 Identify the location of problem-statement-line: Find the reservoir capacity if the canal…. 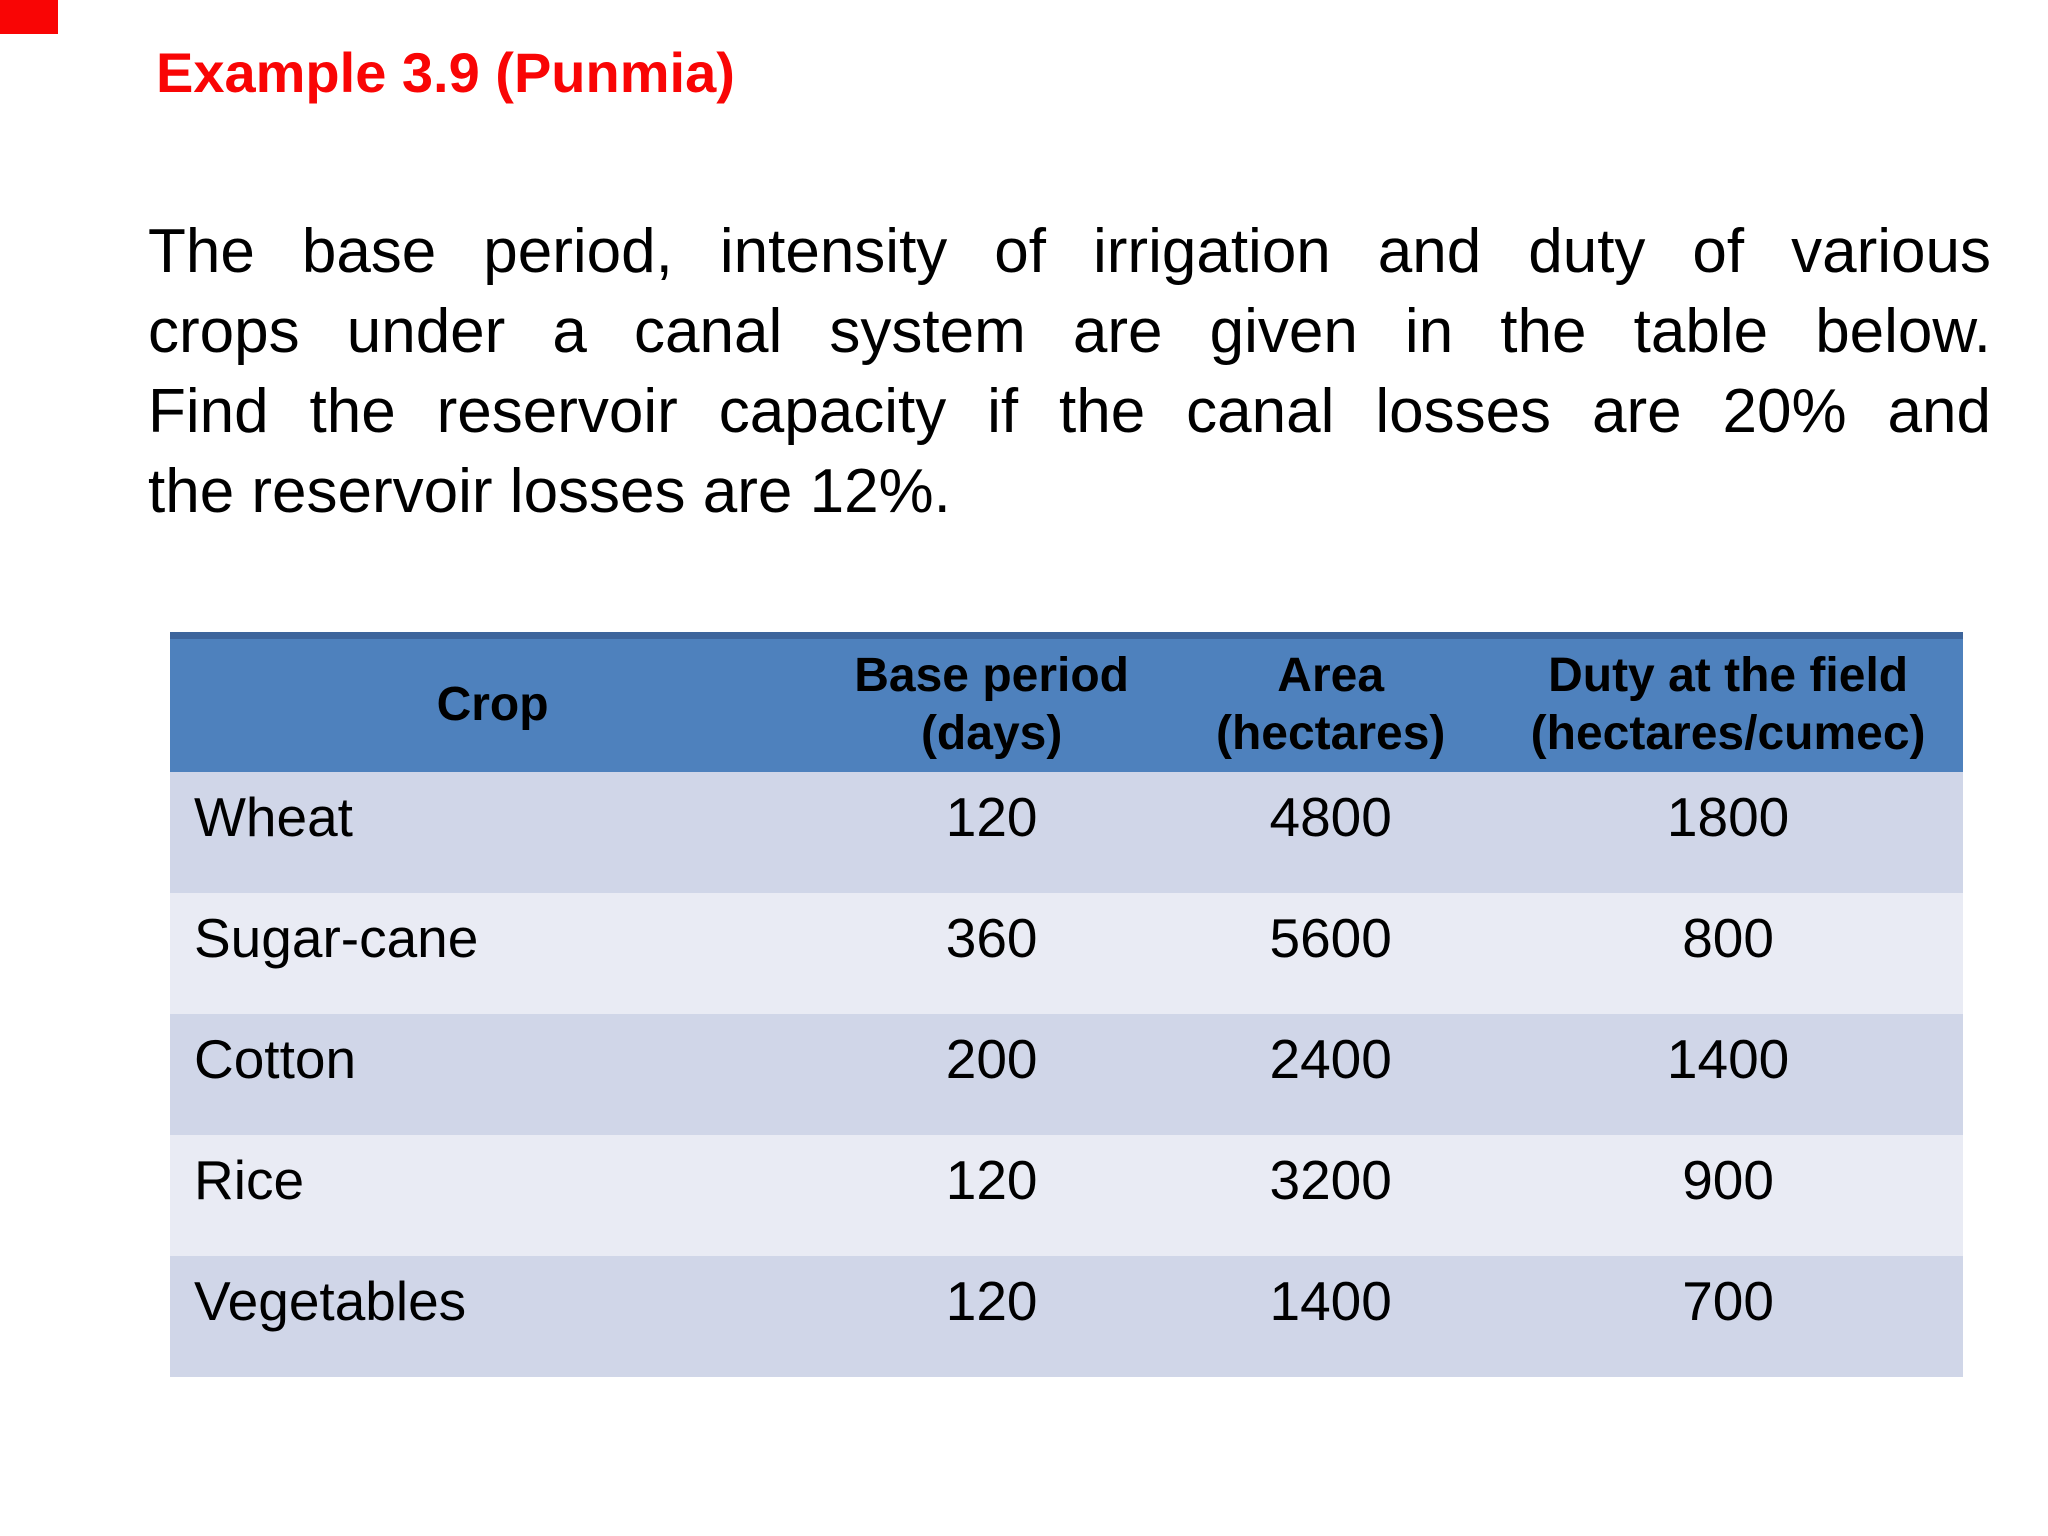
(1069, 411).